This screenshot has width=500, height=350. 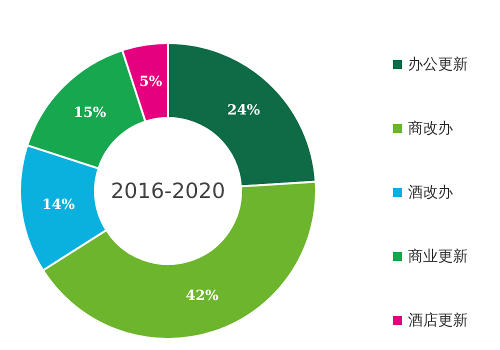 What do you see at coordinates (89, 112) in the screenshot?
I see `data-label: 15%` at bounding box center [89, 112].